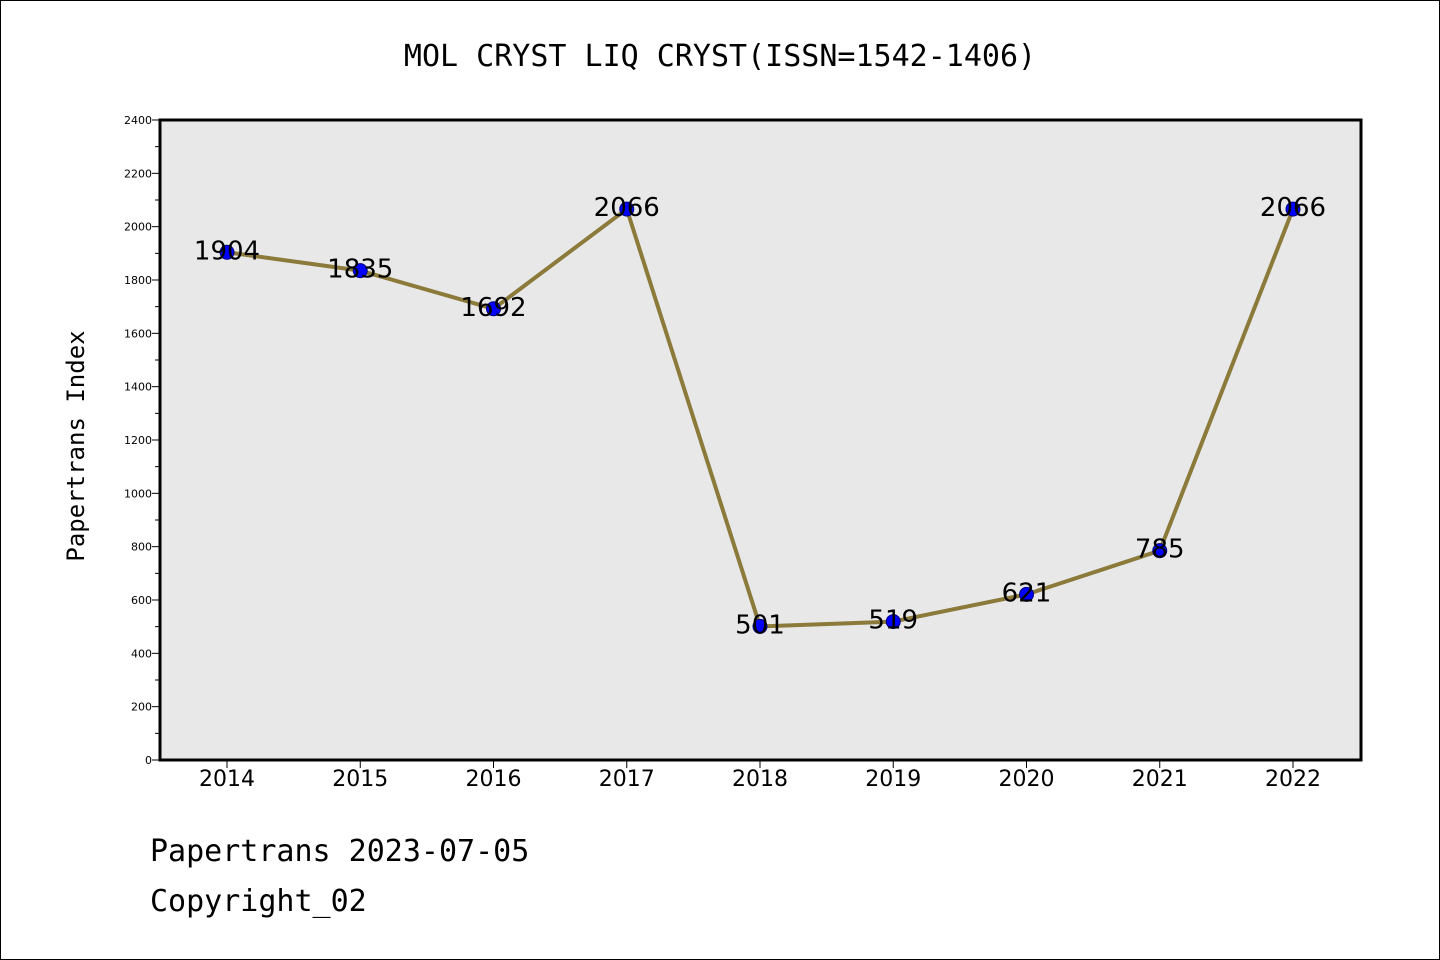 This screenshot has height=960, width=1440. What do you see at coordinates (760, 779) in the screenshot?
I see `x-tick-label: 2018` at bounding box center [760, 779].